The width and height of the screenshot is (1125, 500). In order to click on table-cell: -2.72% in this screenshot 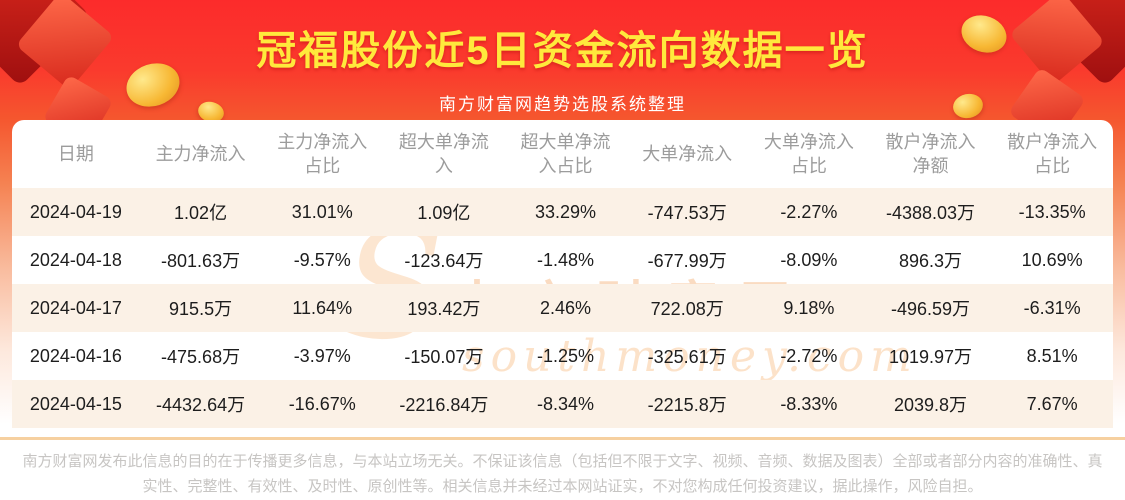, I will do `click(809, 355)`.